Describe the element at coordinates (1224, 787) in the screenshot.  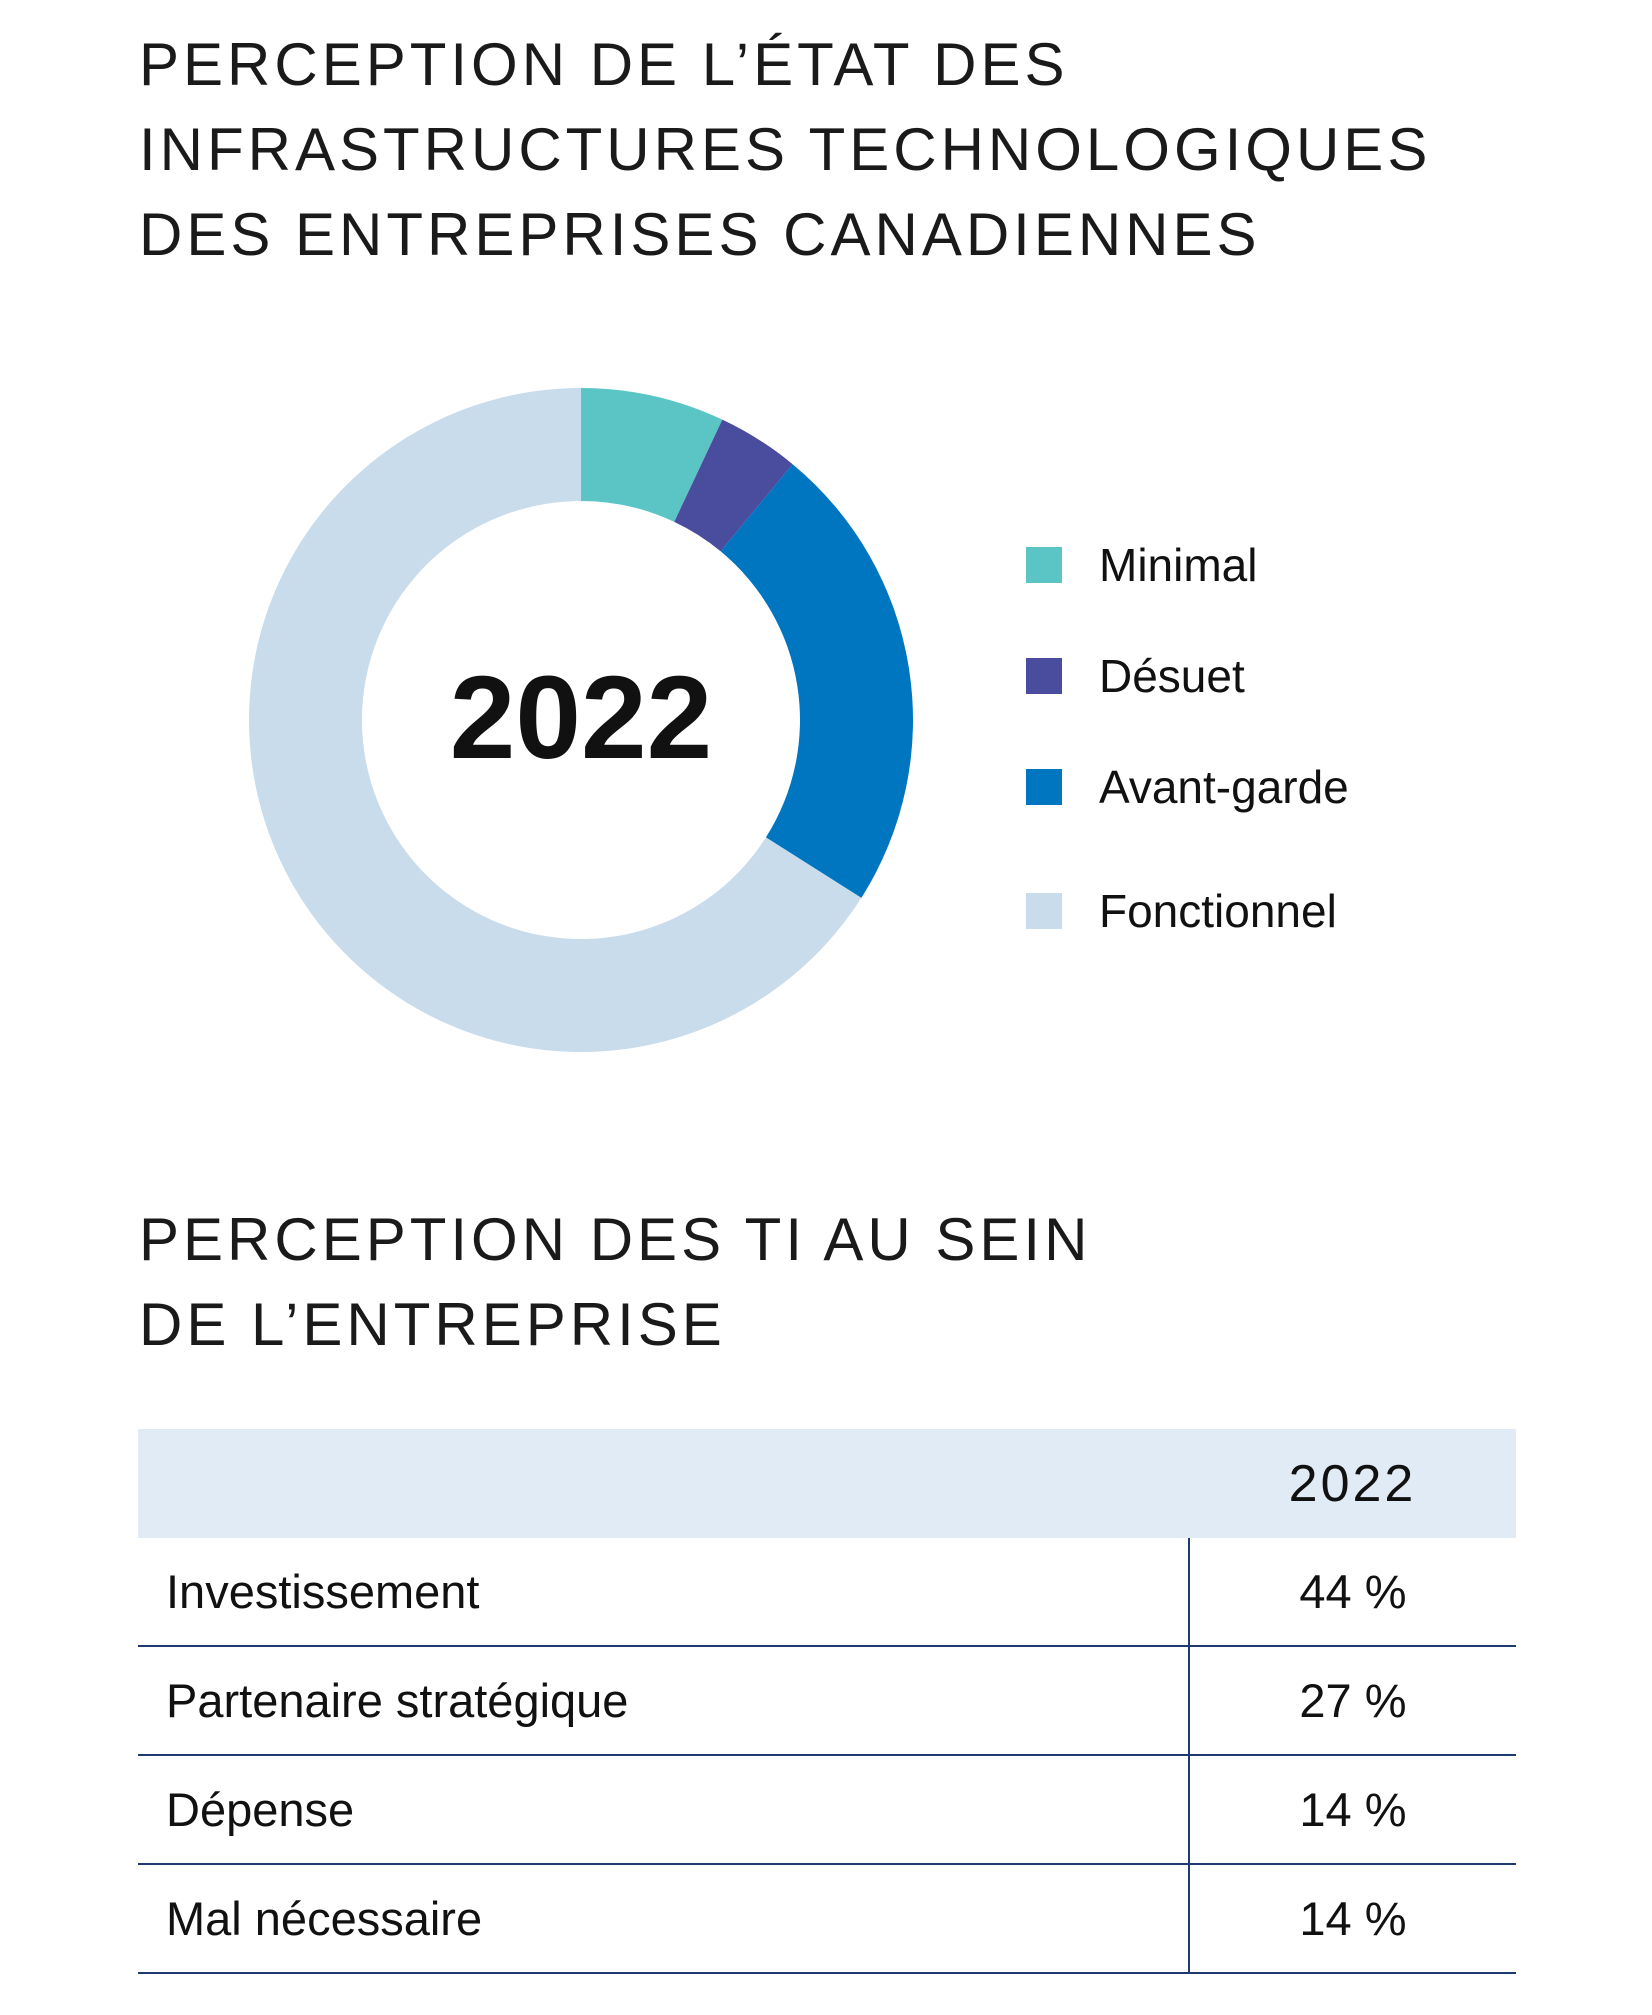
I see `legend-label: Avant-garde` at that location.